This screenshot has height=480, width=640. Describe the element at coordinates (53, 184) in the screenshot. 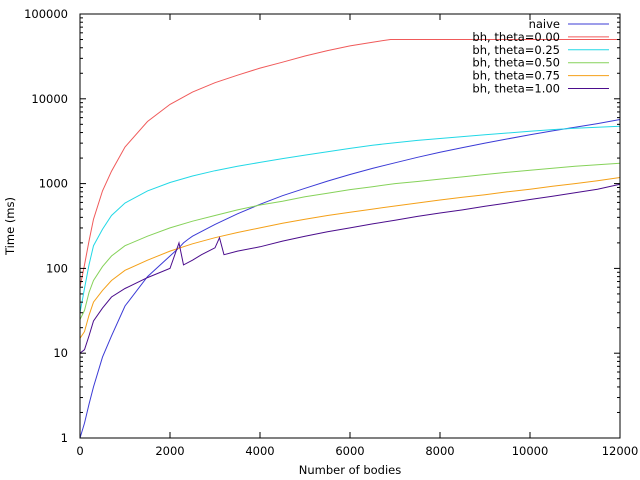

I see `y-tick-label: 1000` at that location.